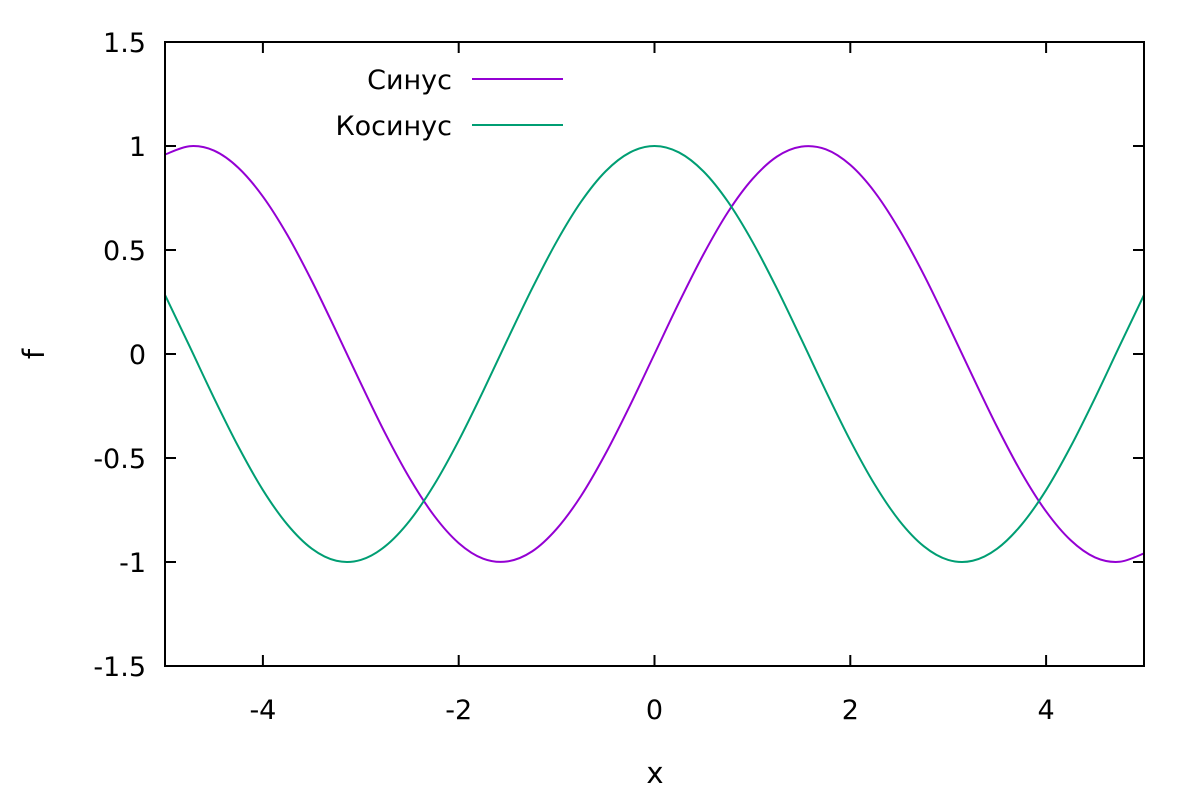 Image resolution: width=1200 pixels, height=800 pixels. What do you see at coordinates (262, 710) in the screenshot?
I see `x-tick-label: -4` at bounding box center [262, 710].